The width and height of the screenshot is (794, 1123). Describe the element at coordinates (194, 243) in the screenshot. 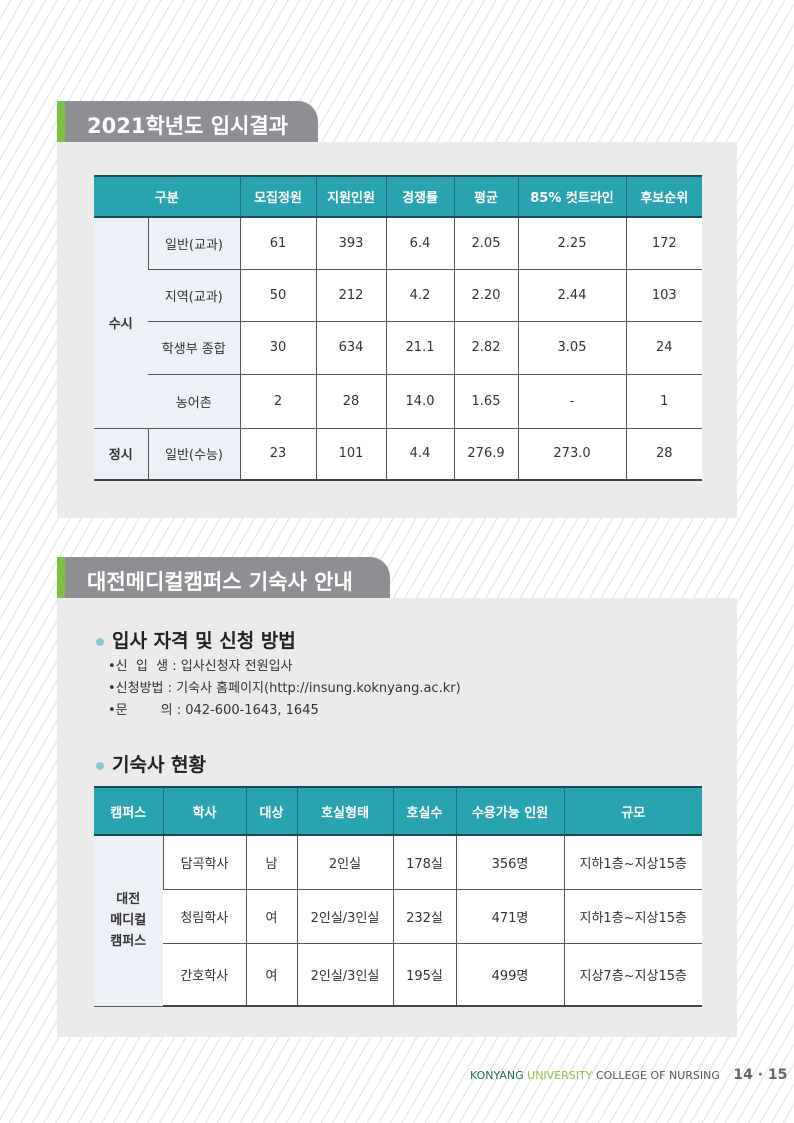

I see `subcategory-cell: 일반(교과)` at that location.